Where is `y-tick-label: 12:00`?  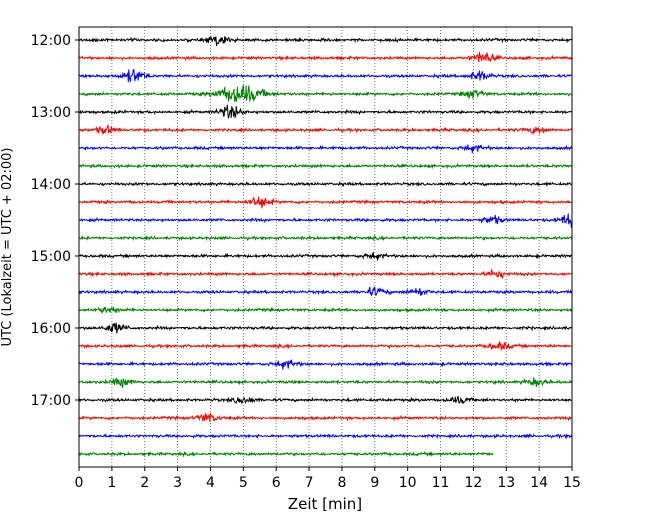 y-tick-label: 12:00 is located at coordinates (51, 41).